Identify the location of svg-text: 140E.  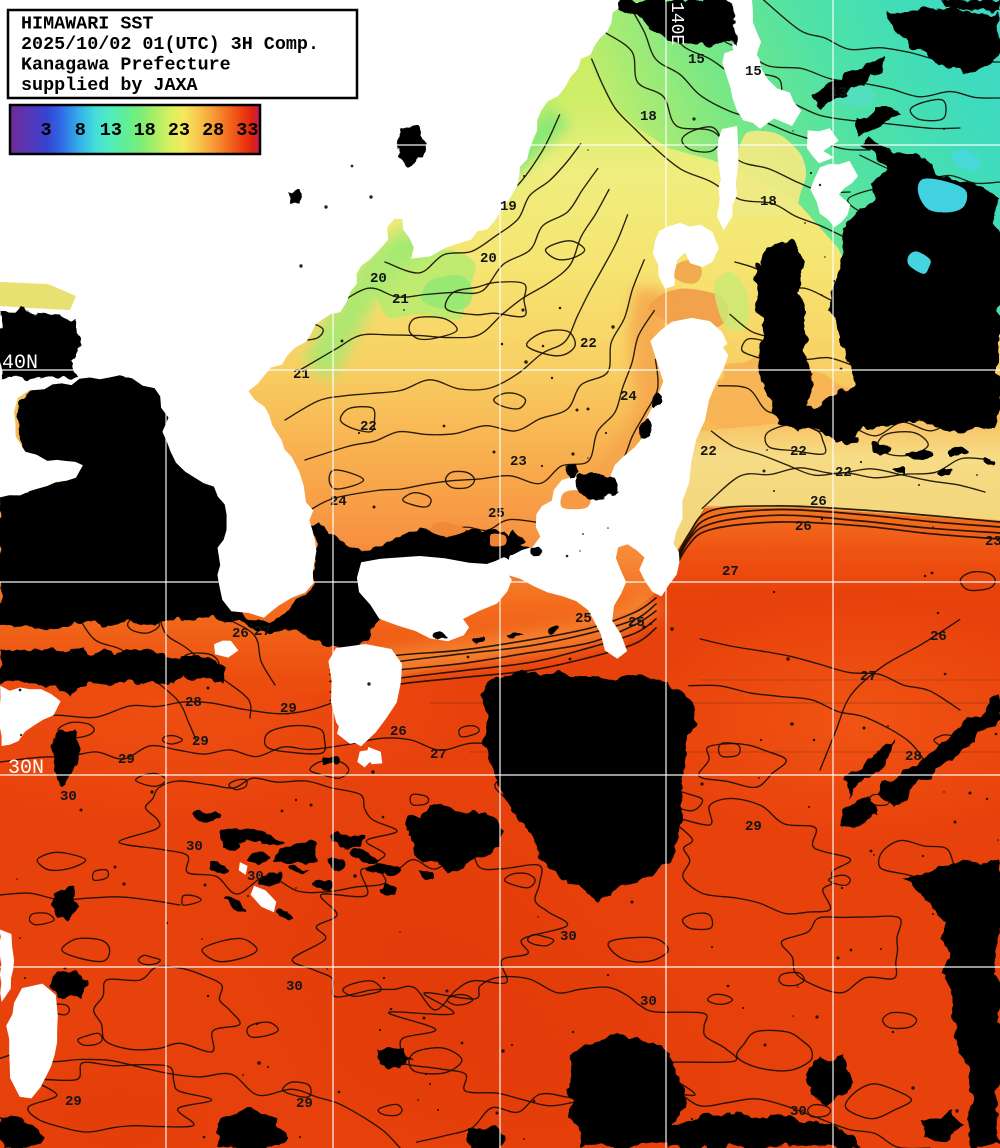
(676, 23).